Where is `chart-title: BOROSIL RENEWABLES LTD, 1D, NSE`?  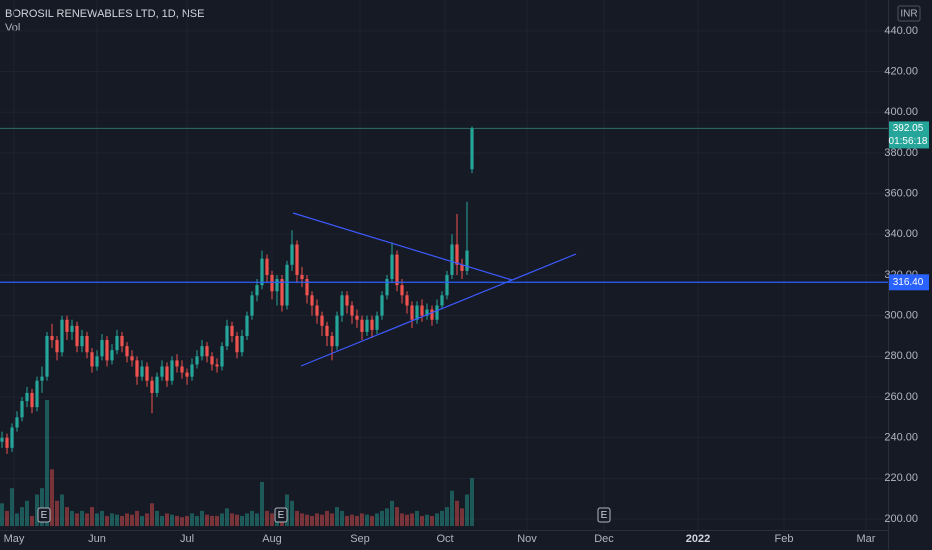
chart-title: BOROSIL RENEWABLES LTD, 1D, NSE is located at coordinates (104, 14).